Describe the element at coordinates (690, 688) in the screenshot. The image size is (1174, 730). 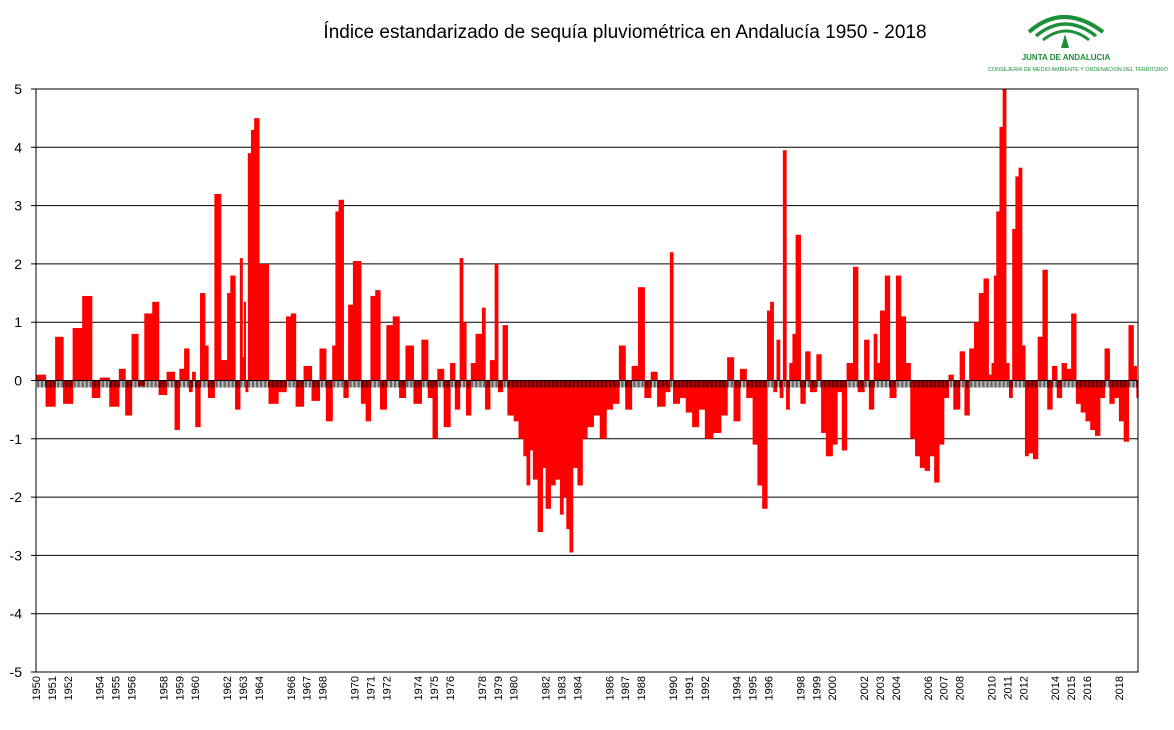
I see `x-tick-label: 1991` at that location.